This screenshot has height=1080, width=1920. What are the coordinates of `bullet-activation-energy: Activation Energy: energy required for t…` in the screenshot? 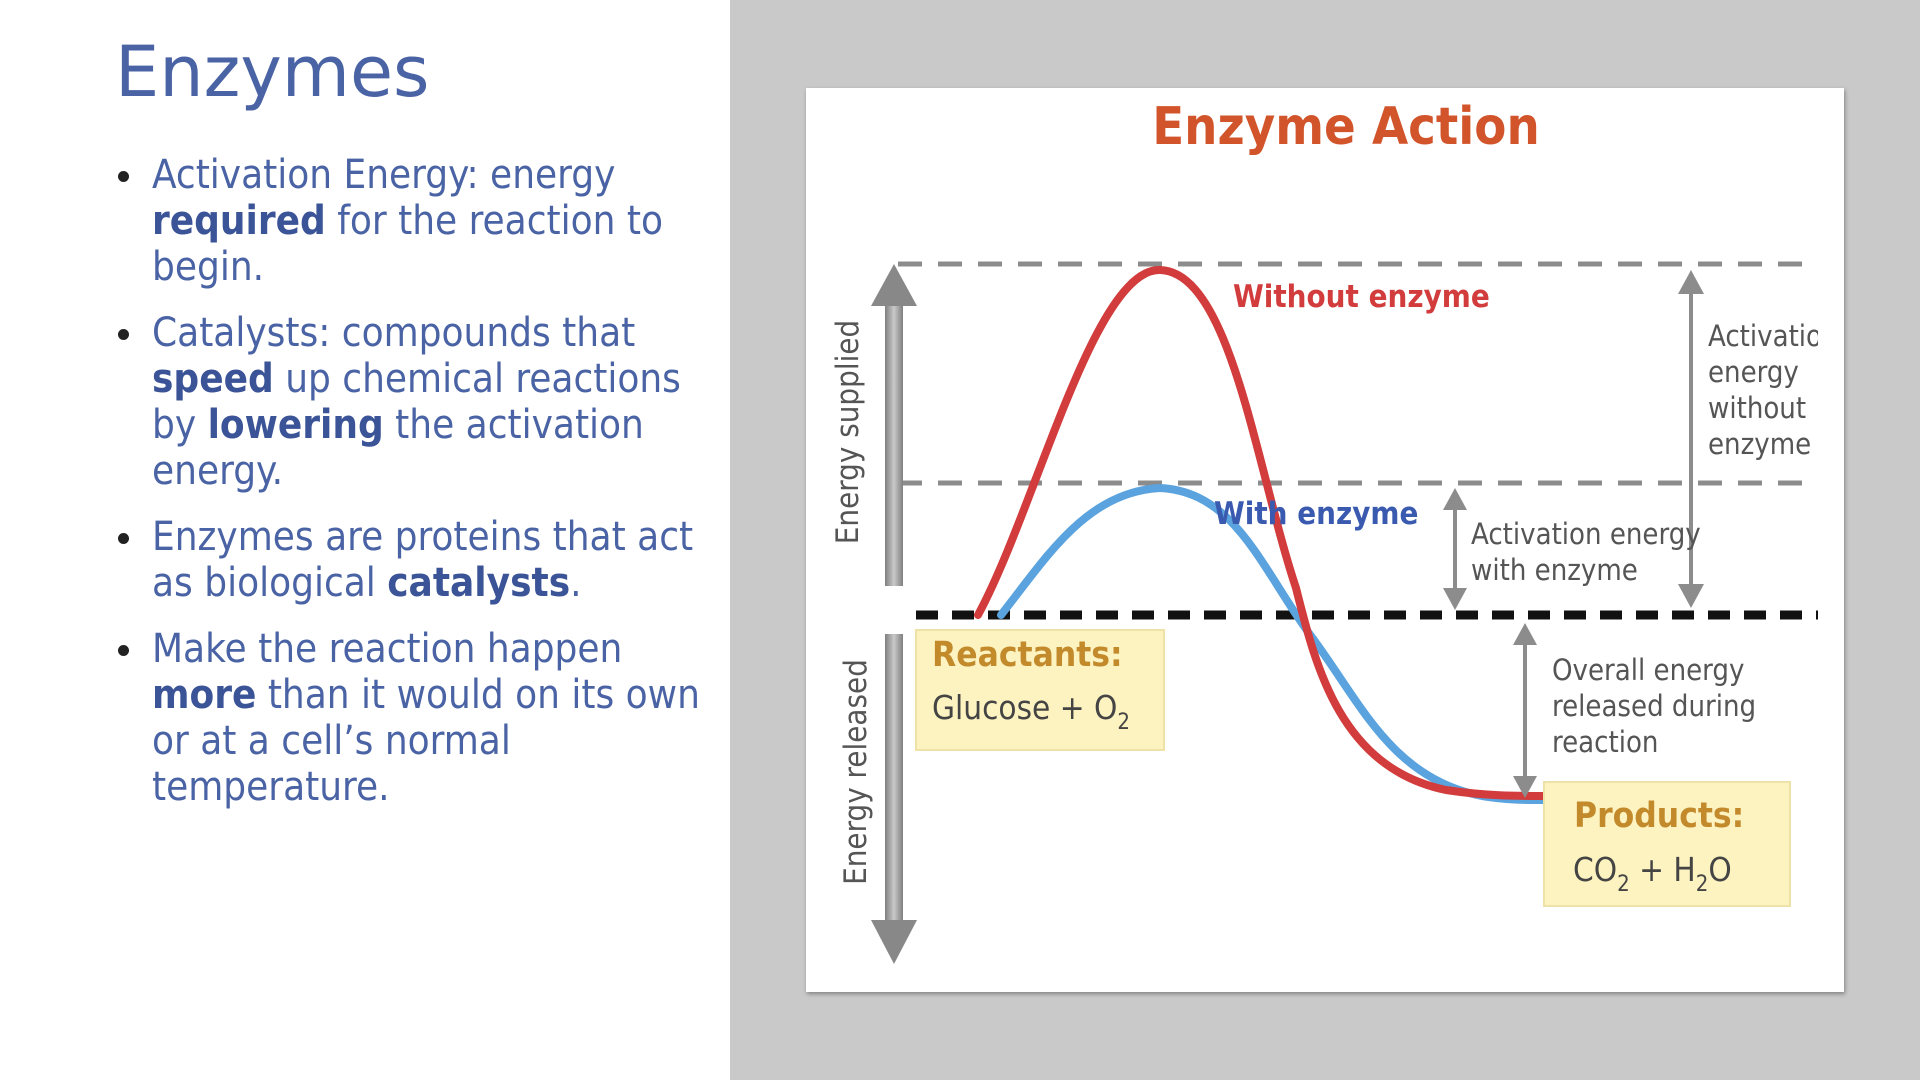 It's located at (410, 221).